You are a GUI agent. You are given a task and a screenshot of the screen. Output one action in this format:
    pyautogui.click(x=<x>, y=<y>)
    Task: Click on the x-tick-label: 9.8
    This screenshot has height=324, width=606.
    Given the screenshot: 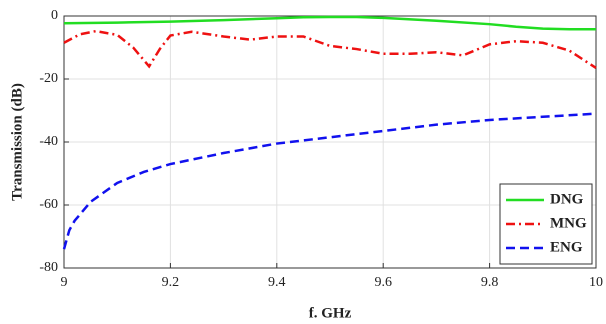 What is the action you would take?
    pyautogui.click(x=490, y=282)
    